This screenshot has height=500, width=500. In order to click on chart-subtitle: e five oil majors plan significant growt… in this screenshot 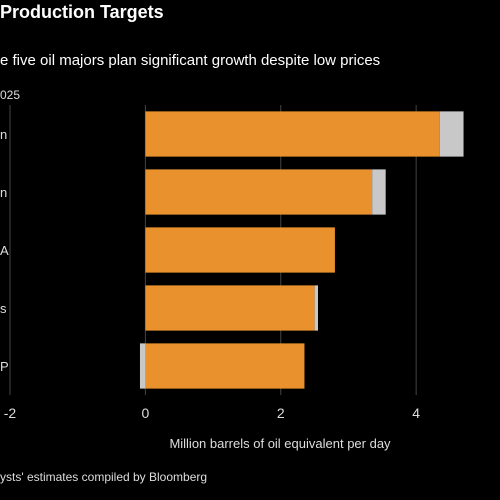, I will do `click(190, 60)`.